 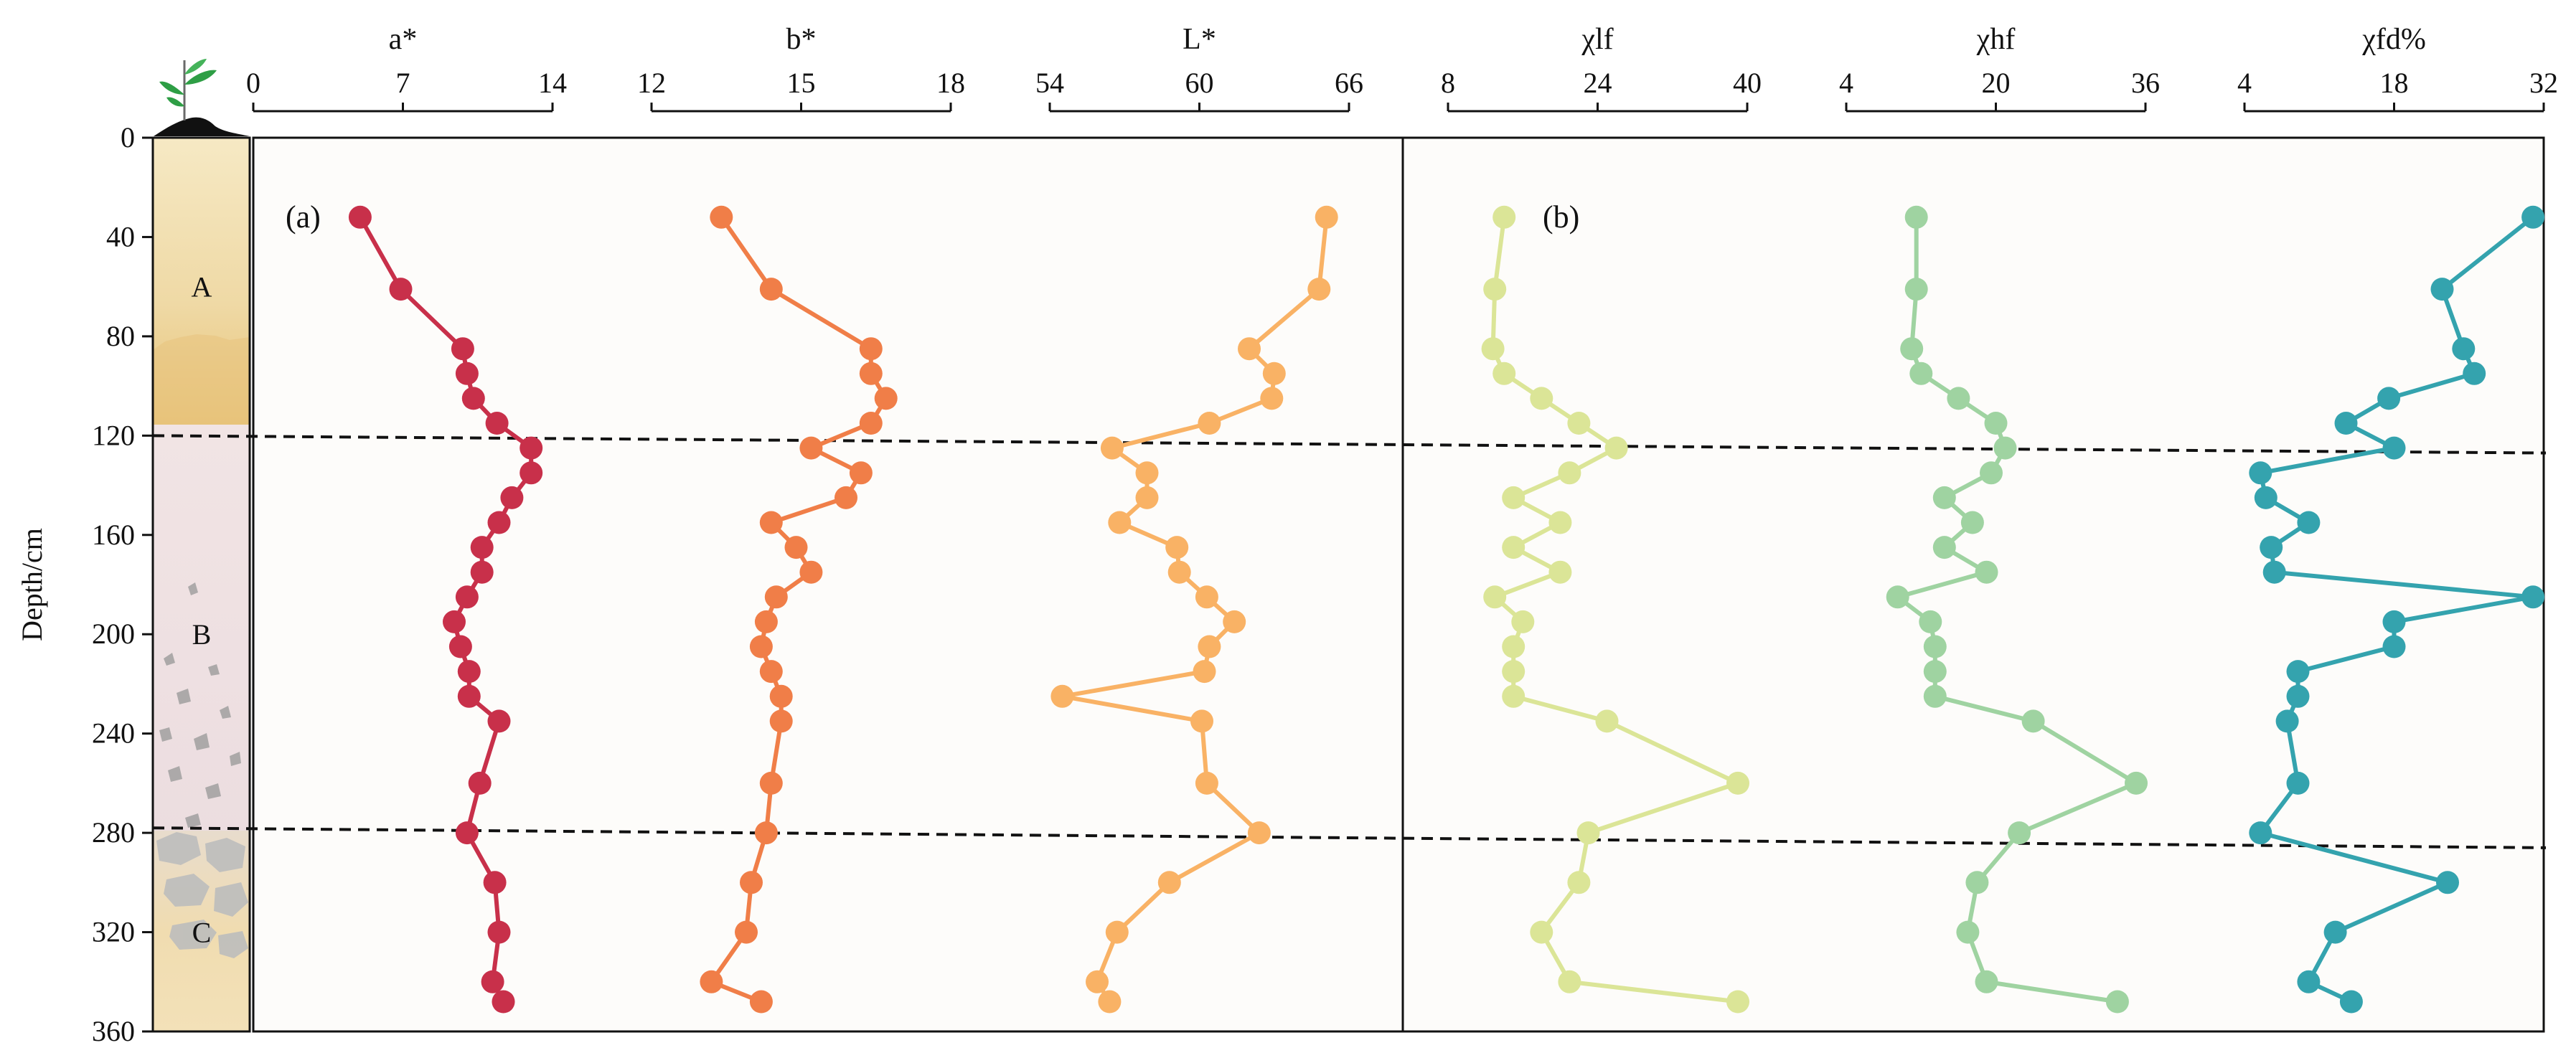 What do you see at coordinates (1598, 83) in the screenshot?
I see `series-4-tick-label: 24` at bounding box center [1598, 83].